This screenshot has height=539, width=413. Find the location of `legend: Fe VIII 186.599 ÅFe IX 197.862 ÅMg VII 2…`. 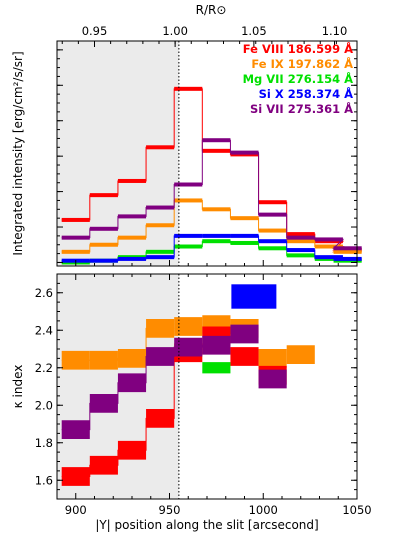

legend: Fe VIII 186.599 ÅFe IX 197.862 ÅMg VII 2… is located at coordinates (298, 78).